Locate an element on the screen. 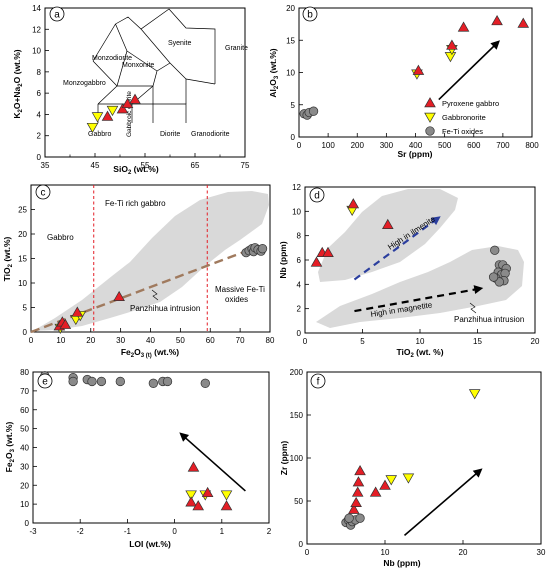  y-tick-label: 10 is located at coordinates (296, 211).